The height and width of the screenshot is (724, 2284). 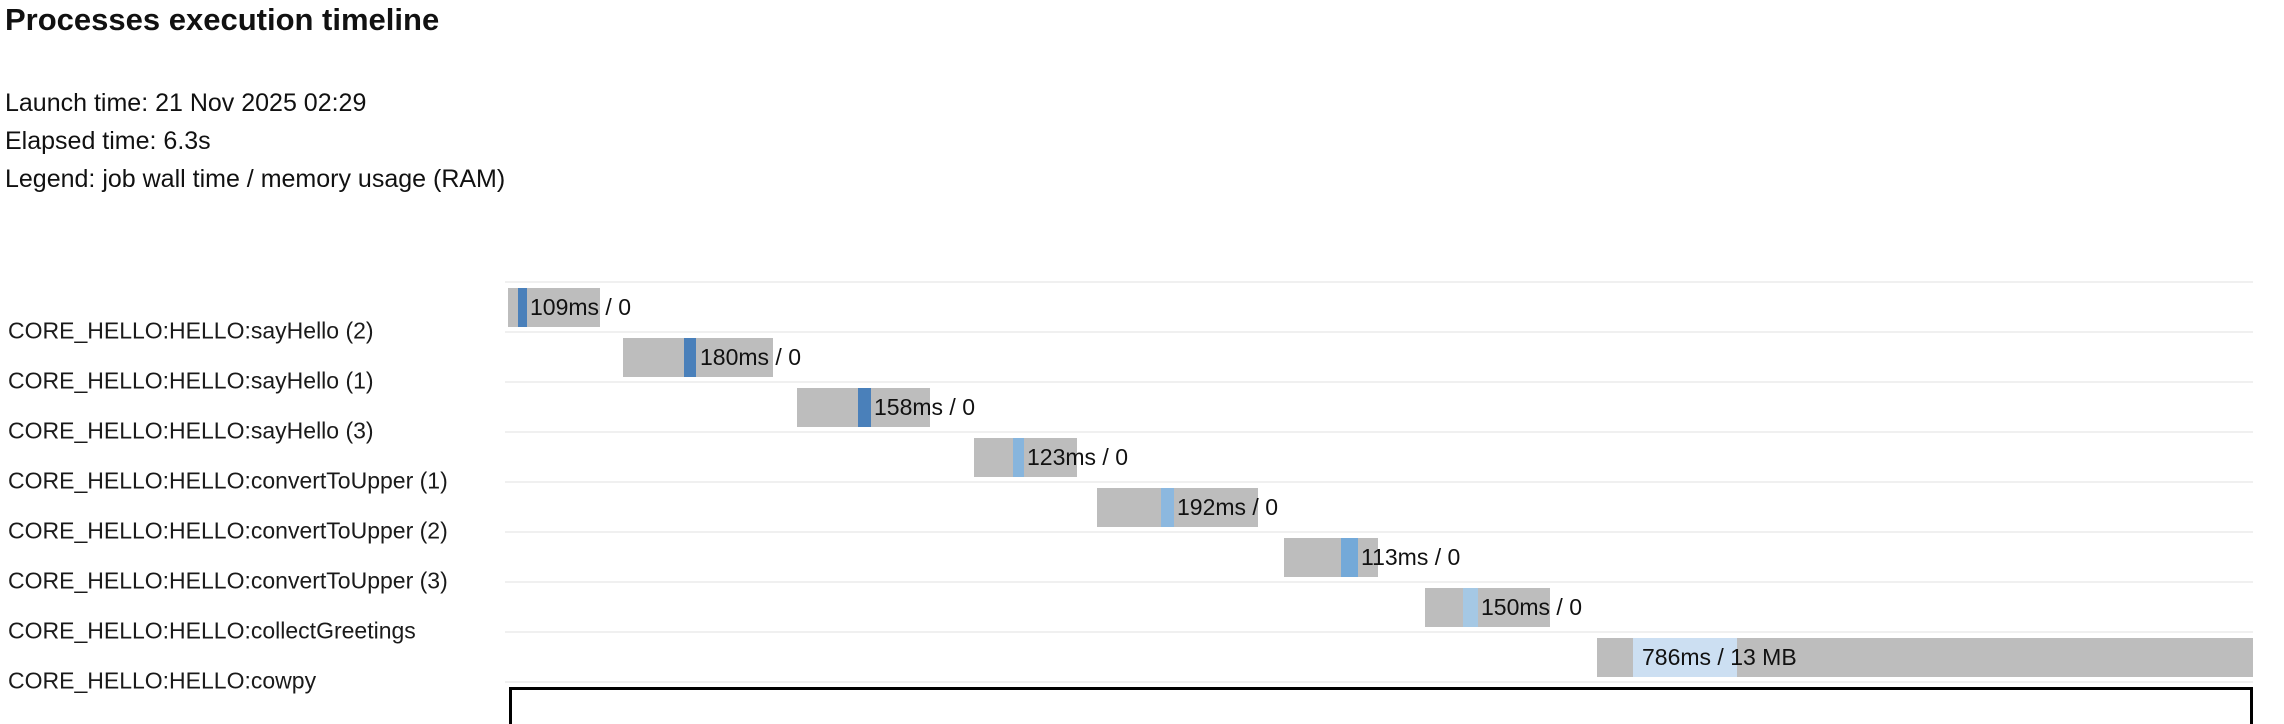 What do you see at coordinates (1719, 657) in the screenshot?
I see `task-bar-text: 786ms / 13 MB` at bounding box center [1719, 657].